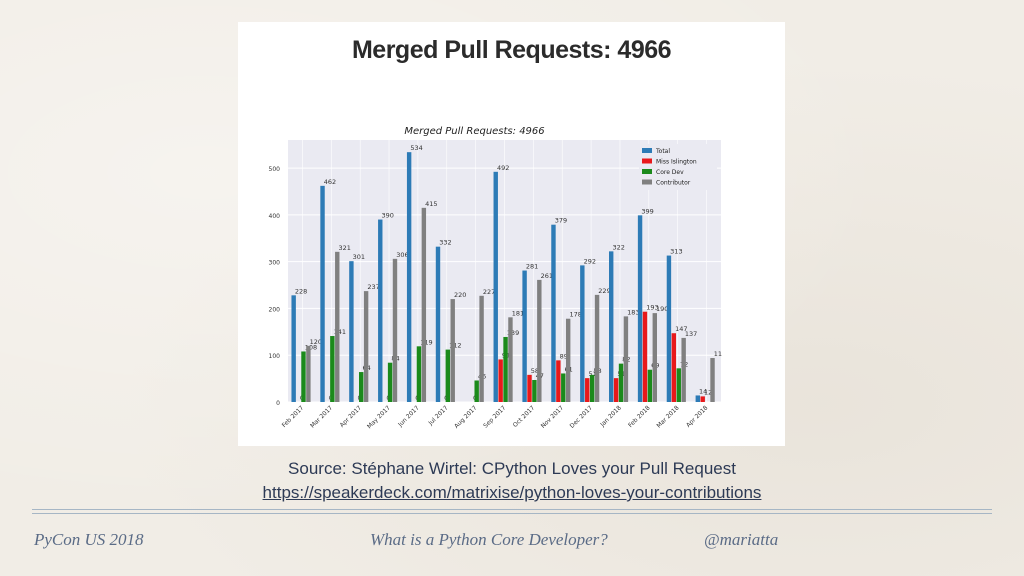 The image size is (1024, 576). I want to click on data-label: 534, so click(416, 148).